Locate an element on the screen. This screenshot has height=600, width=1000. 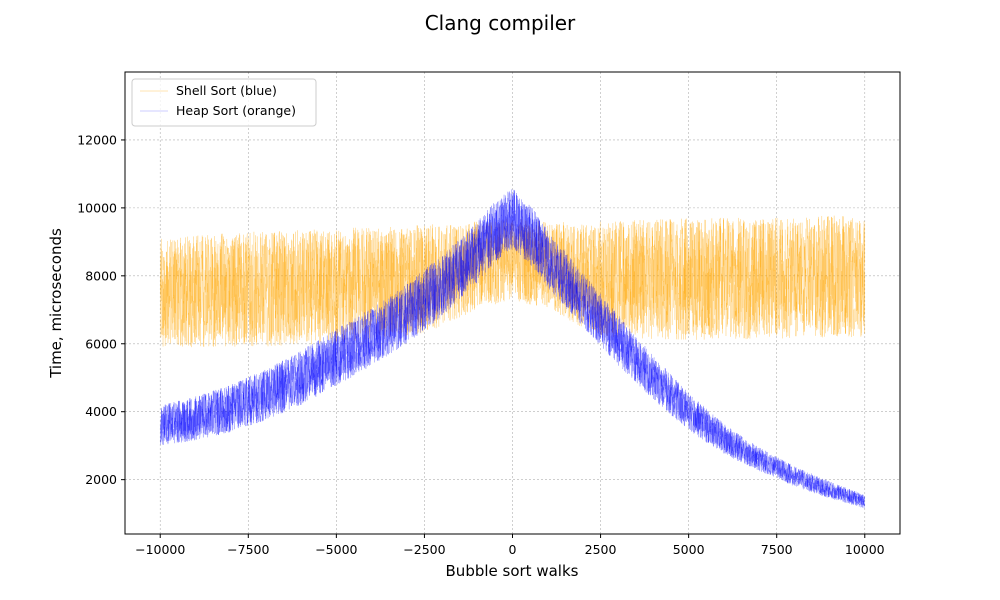
legend: Shell Sort (blue) Heap Sort (orange) is located at coordinates (224, 102).